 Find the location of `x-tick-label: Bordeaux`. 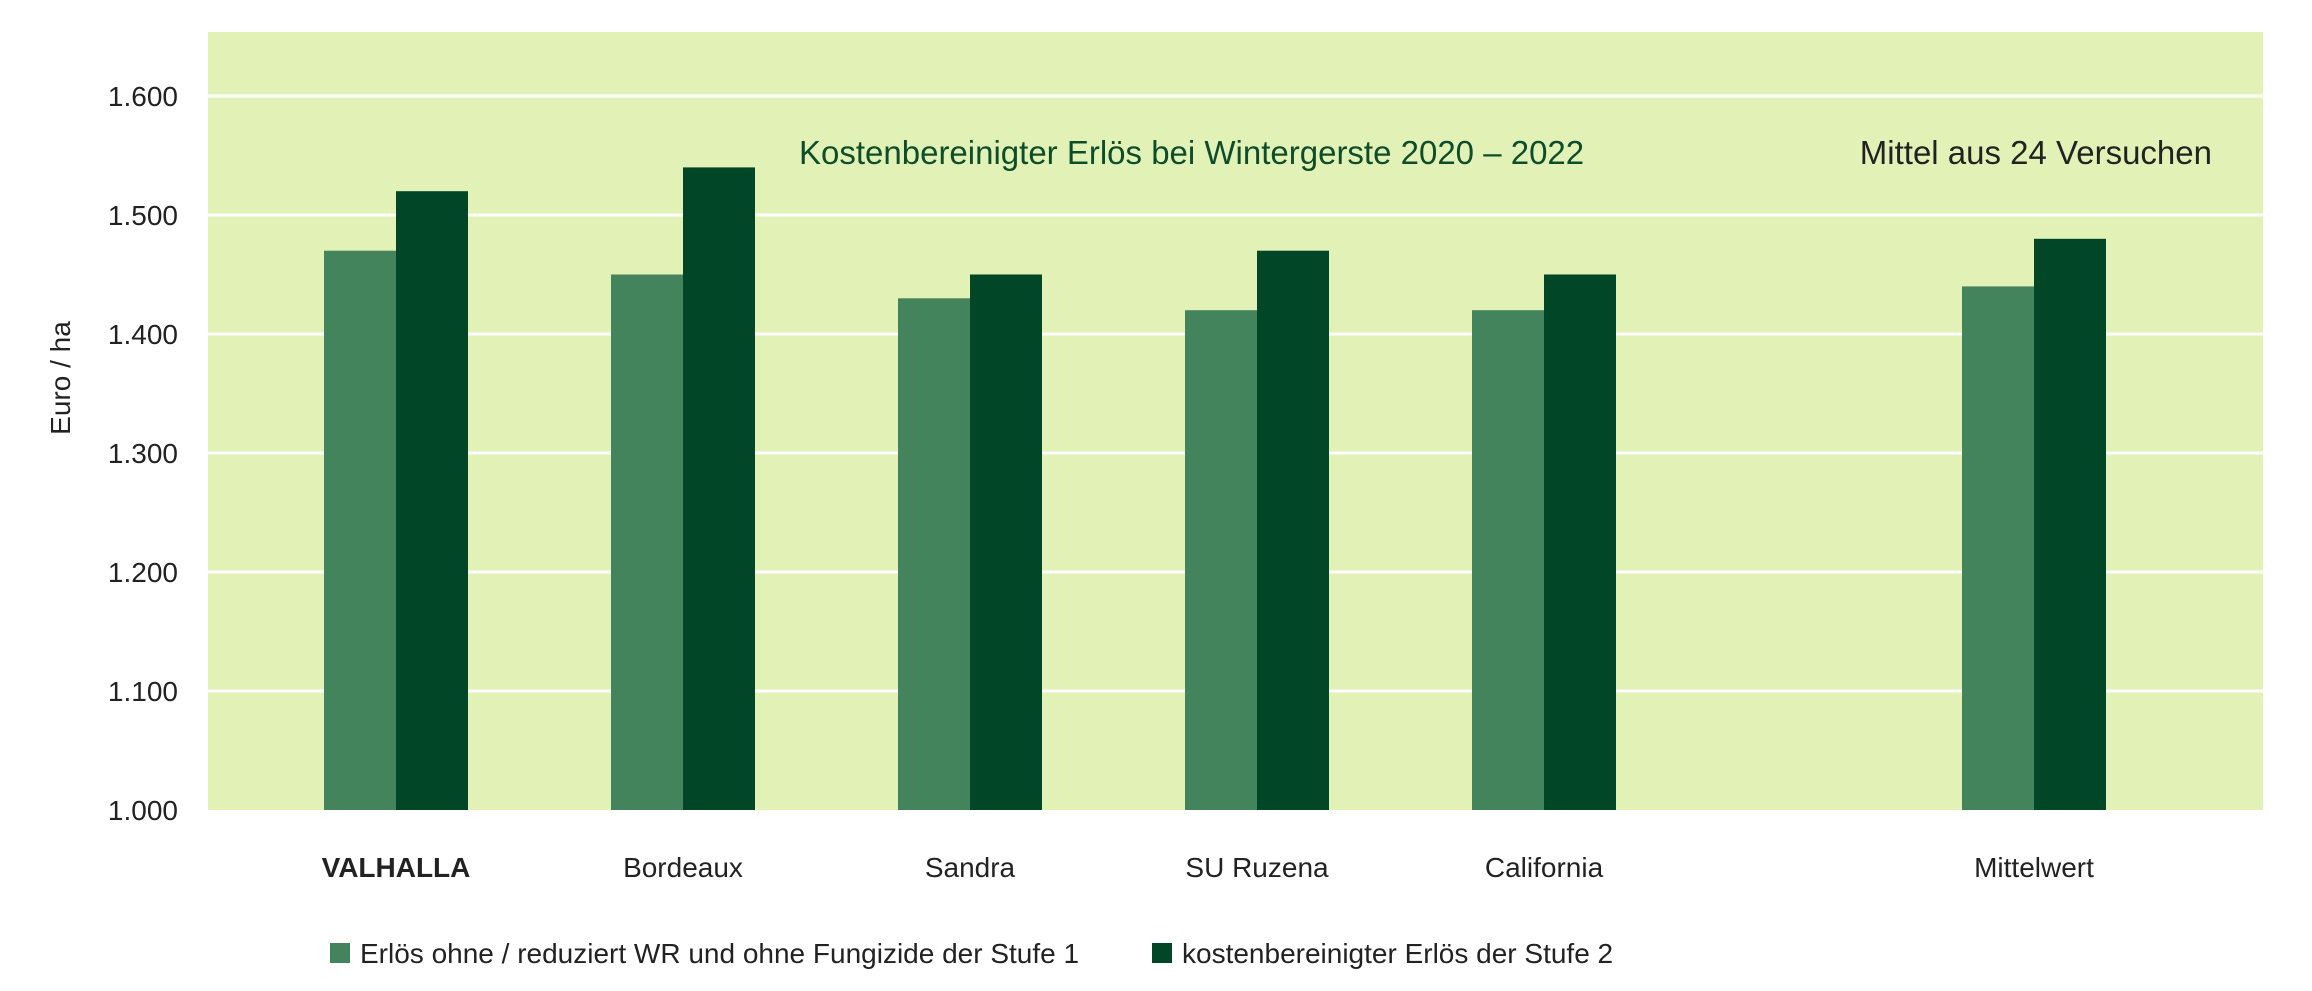

x-tick-label: Bordeaux is located at coordinates (683, 867).